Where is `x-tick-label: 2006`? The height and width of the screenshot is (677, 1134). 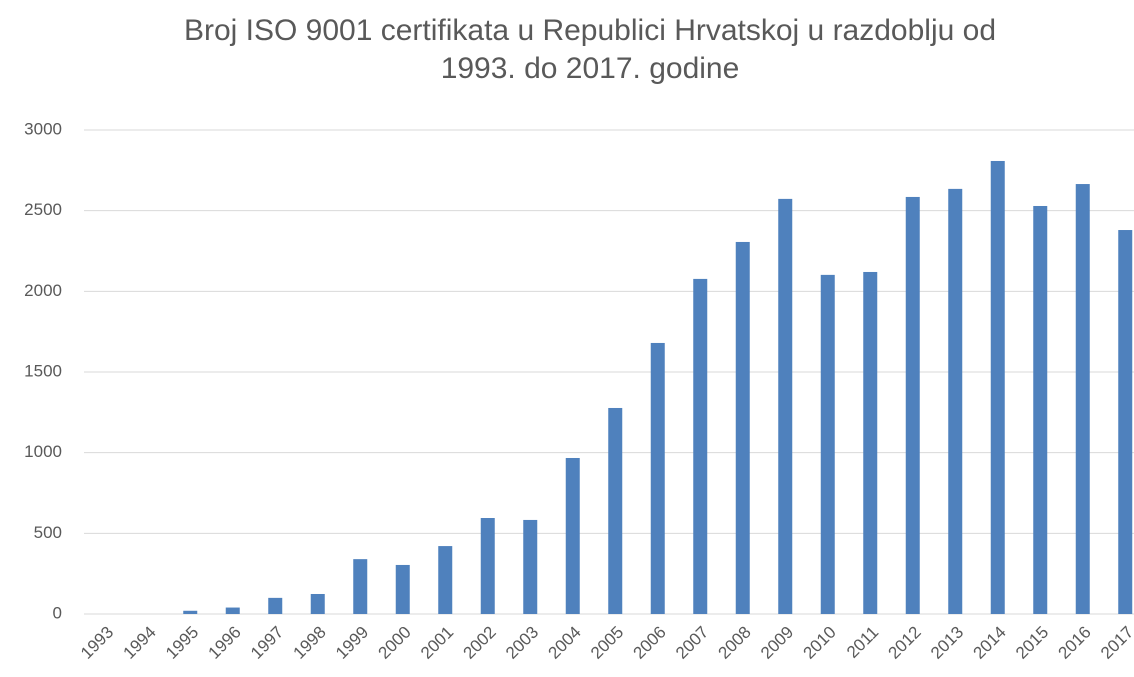
x-tick-label: 2006 is located at coordinates (650, 643).